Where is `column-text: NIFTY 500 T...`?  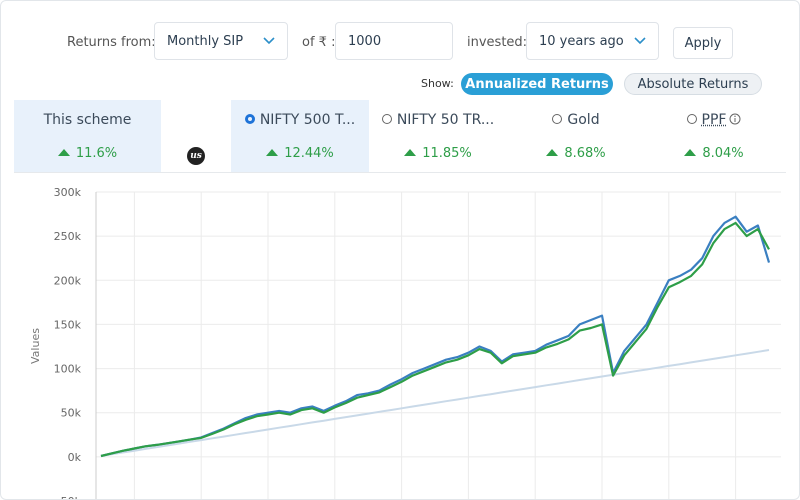 column-text: NIFTY 500 T... is located at coordinates (307, 120).